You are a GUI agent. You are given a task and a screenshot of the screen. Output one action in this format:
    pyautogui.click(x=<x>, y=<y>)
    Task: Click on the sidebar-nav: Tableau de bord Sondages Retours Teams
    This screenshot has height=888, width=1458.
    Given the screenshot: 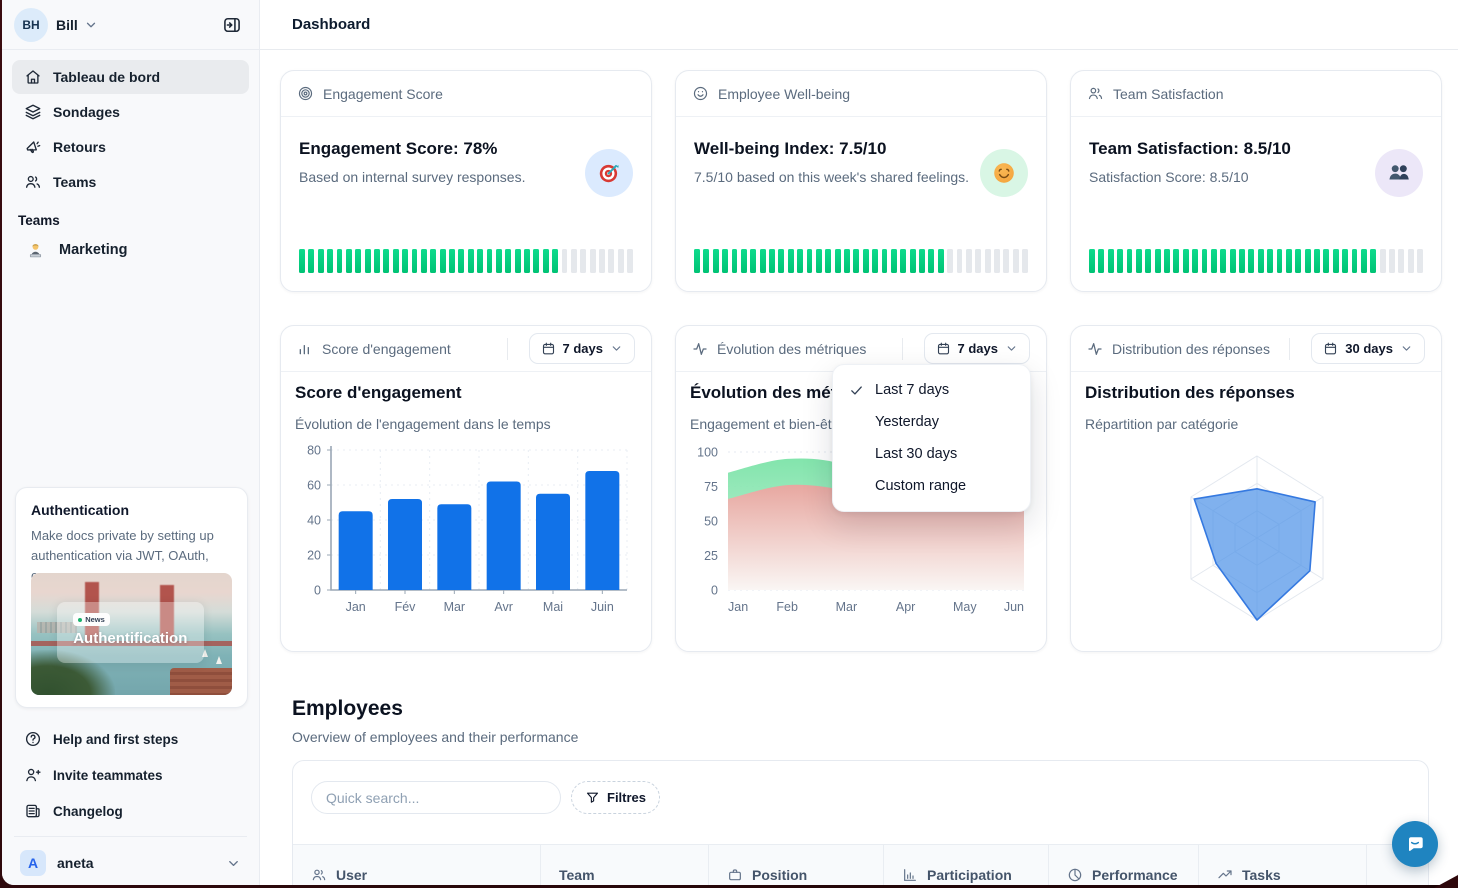 What is the action you would take?
    pyautogui.click(x=130, y=124)
    